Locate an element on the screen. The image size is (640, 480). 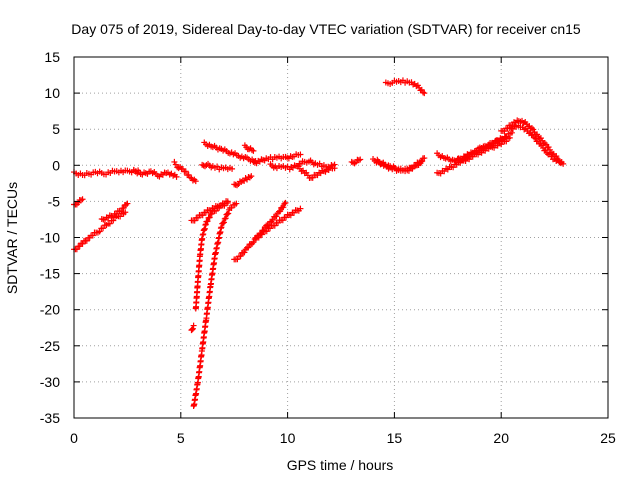
x-axis-label: GPS time / hours is located at coordinates (340, 465).